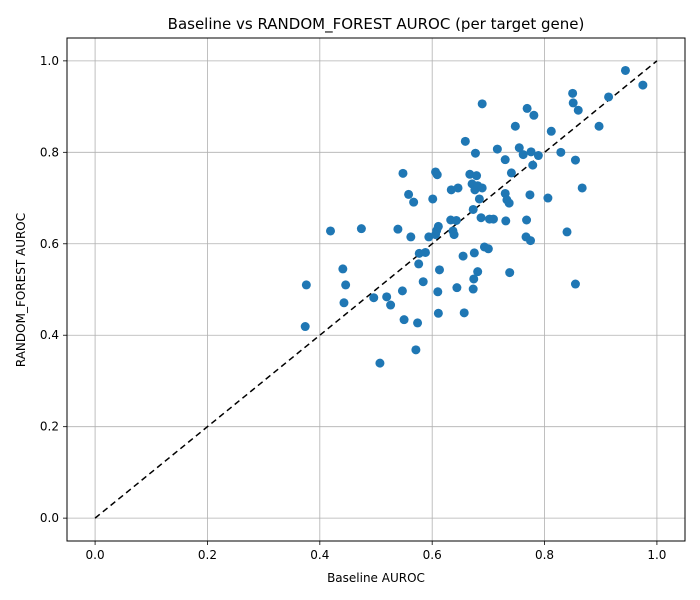 Image resolution: width=700 pixels, height=600 pixels. Describe the element at coordinates (95, 555) in the screenshot. I see `x-tick-label: 0.0` at that location.